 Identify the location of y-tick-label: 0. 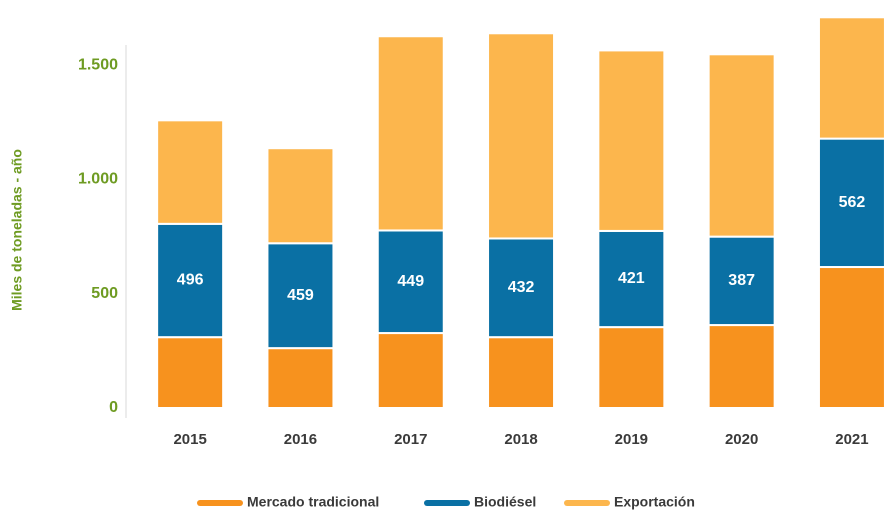
(113, 407).